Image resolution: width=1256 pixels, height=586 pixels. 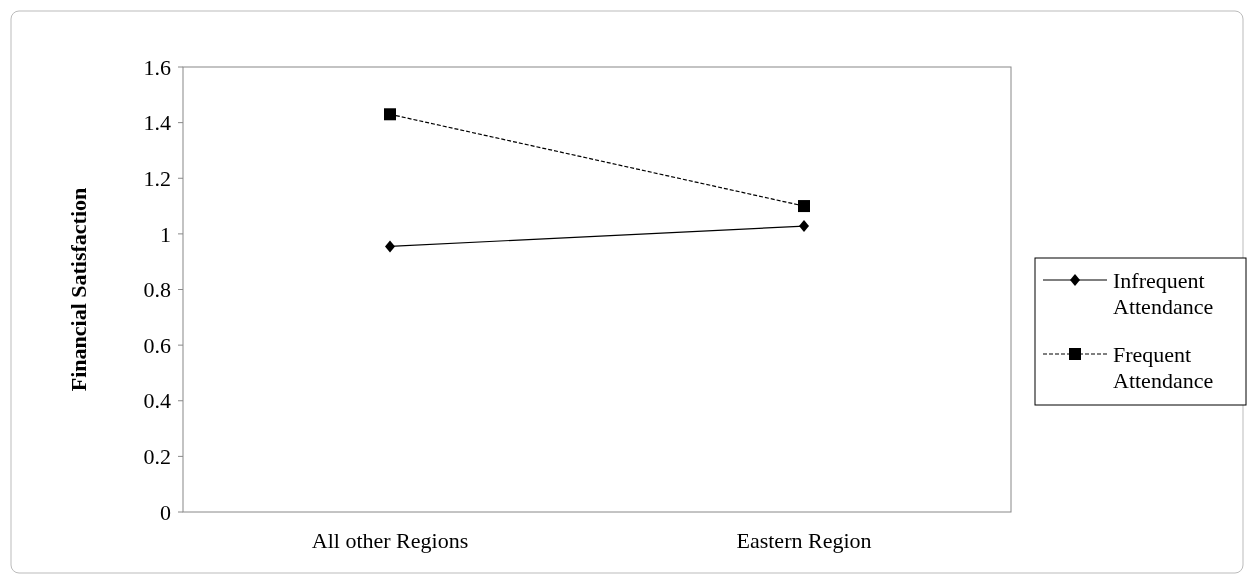 I want to click on y-tick-label: 0.6, so click(x=157, y=345).